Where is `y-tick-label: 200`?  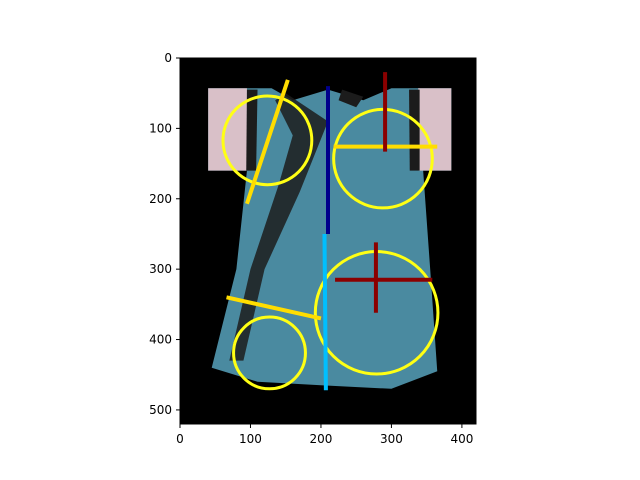
y-tick-label: 200 is located at coordinates (160, 199).